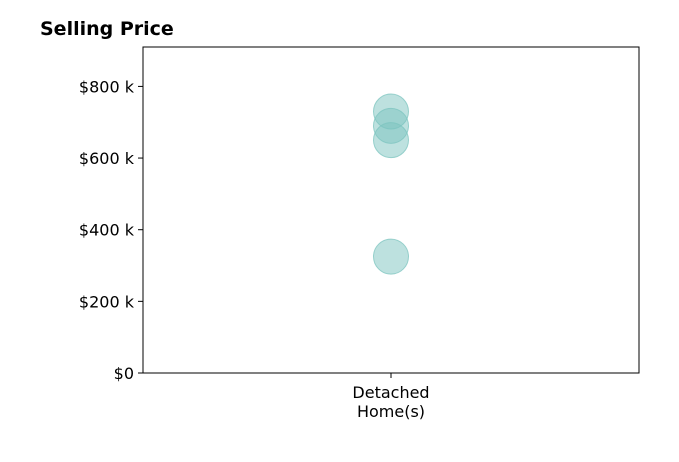 Image resolution: width=679 pixels, height=462 pixels. I want to click on x-tick-label: Detached Home(s), so click(390, 402).